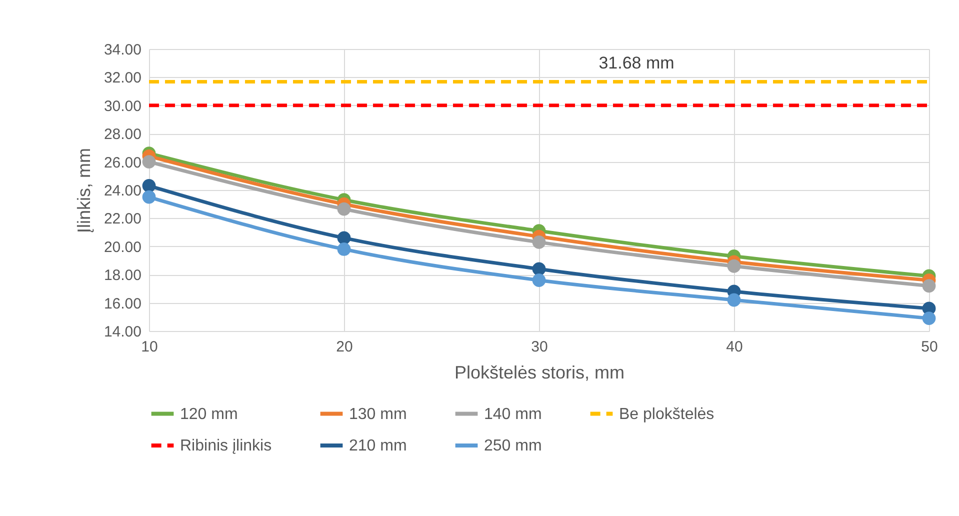 The height and width of the screenshot is (516, 959). I want to click on legend-label: 120 mm, so click(209, 414).